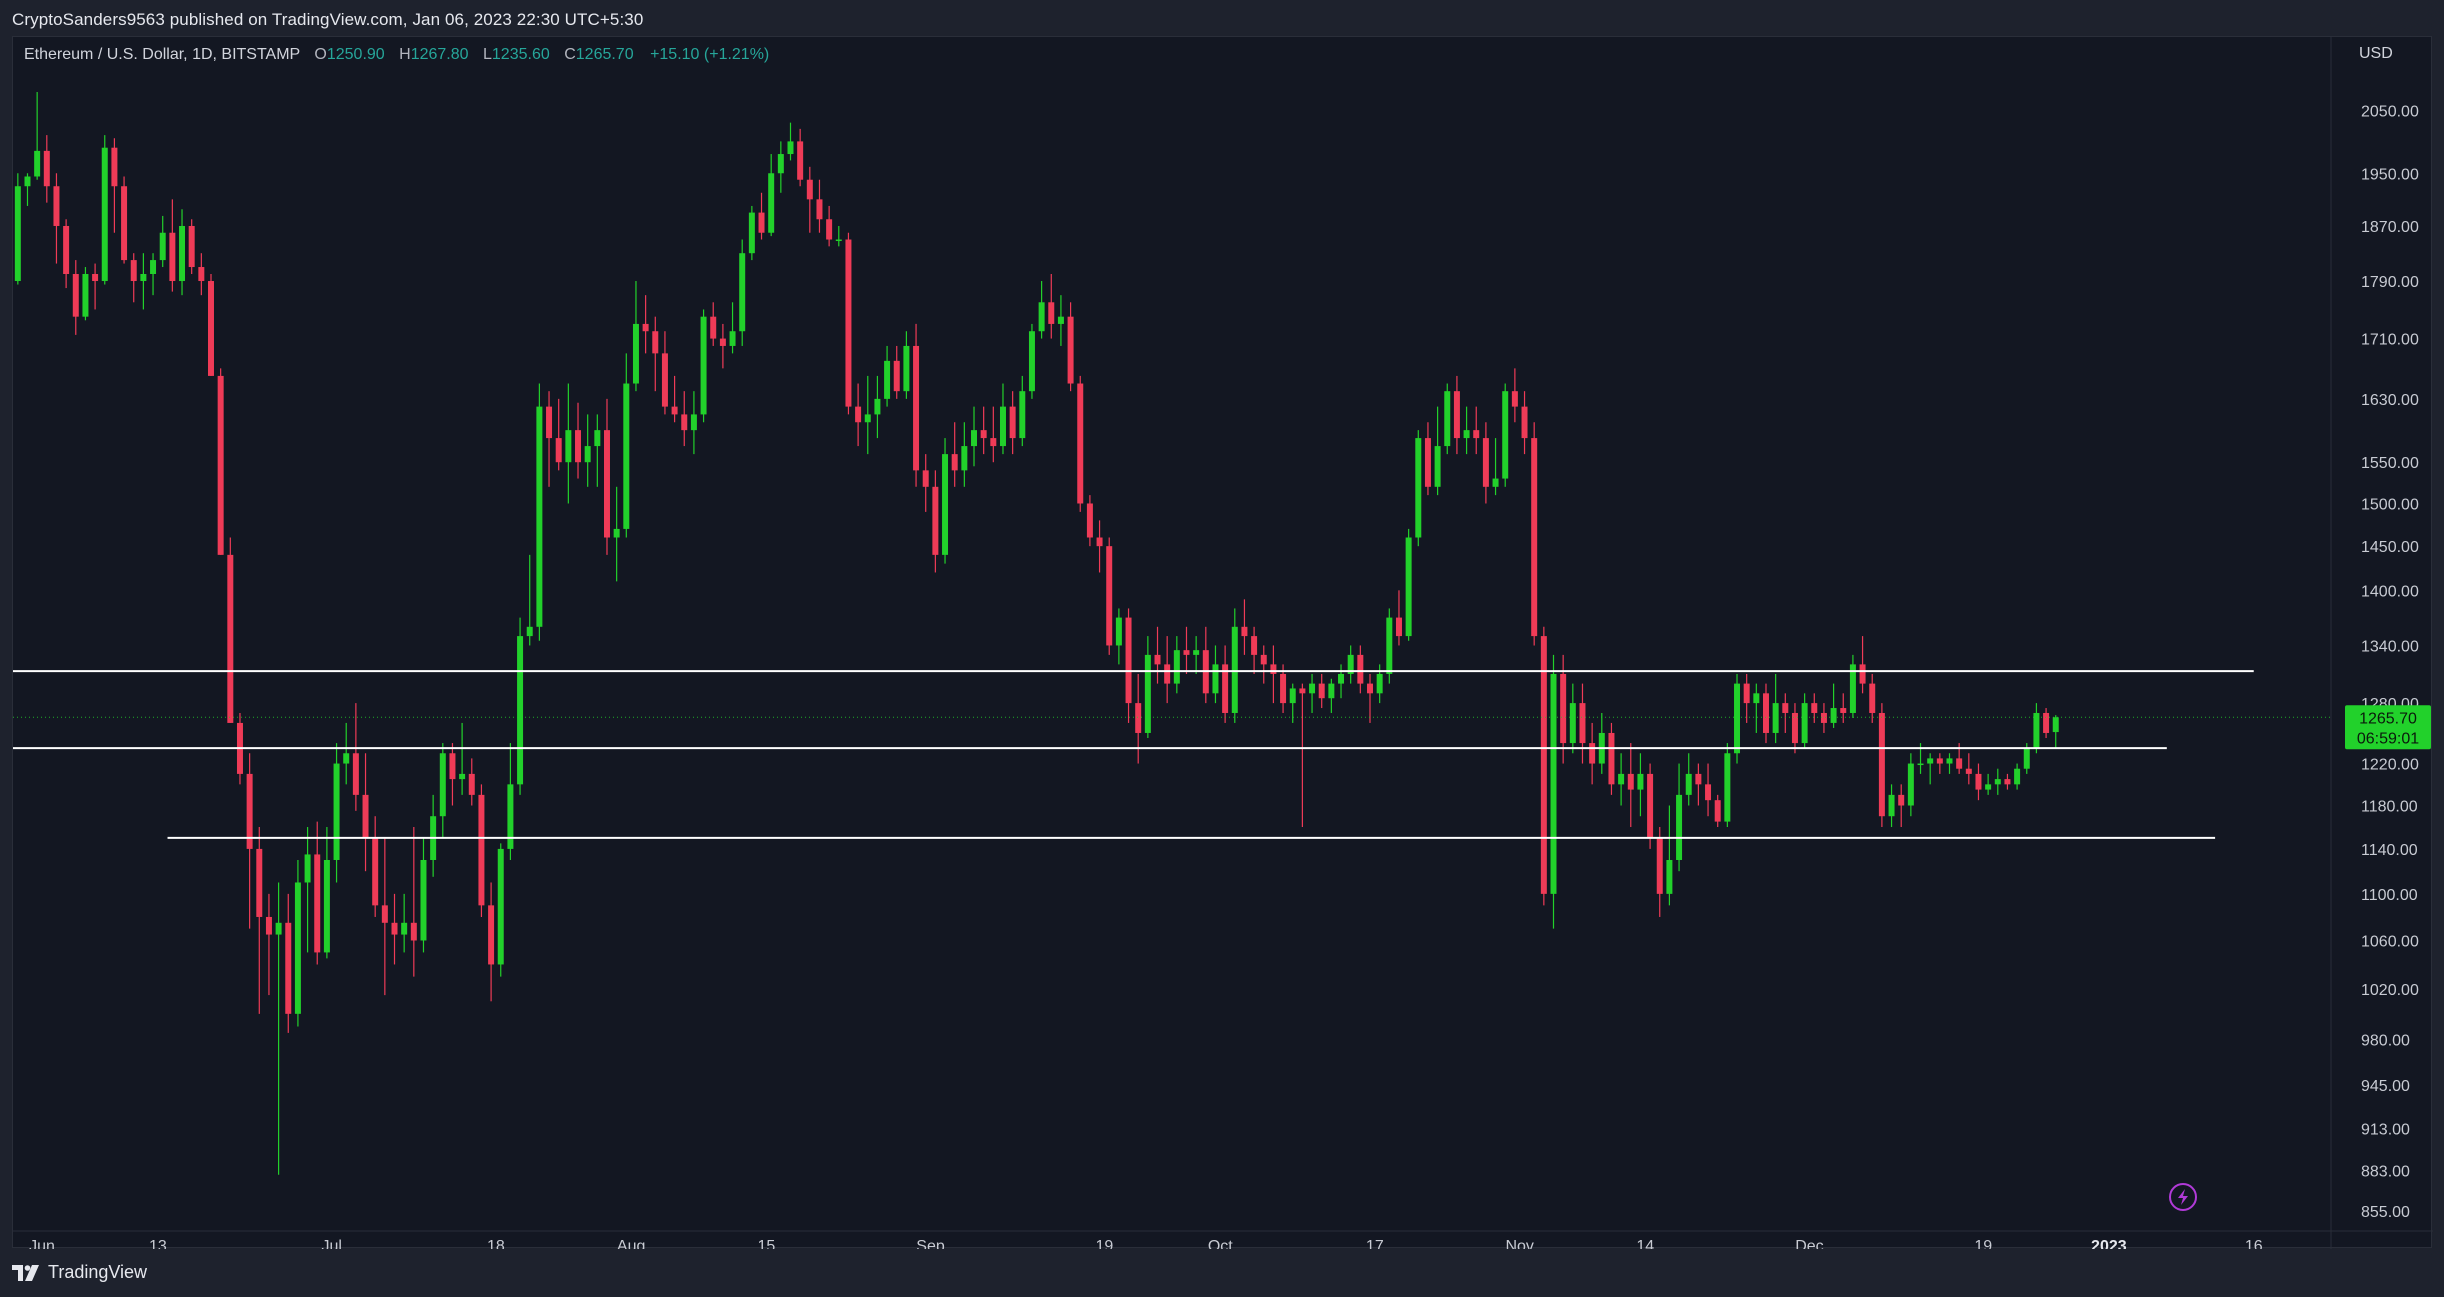  Describe the element at coordinates (2183, 1197) in the screenshot. I see `lightning-icon` at that location.